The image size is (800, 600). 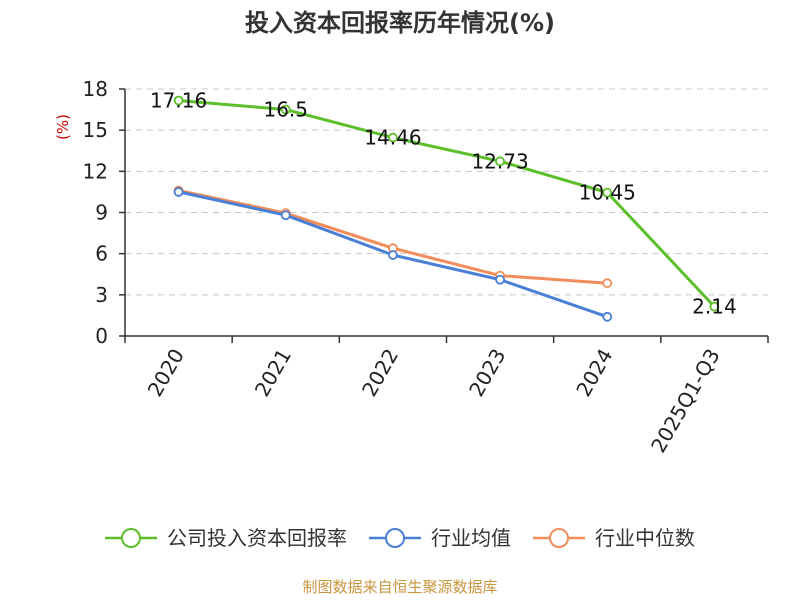 I want to click on data-label: 14.46, so click(x=392, y=138).